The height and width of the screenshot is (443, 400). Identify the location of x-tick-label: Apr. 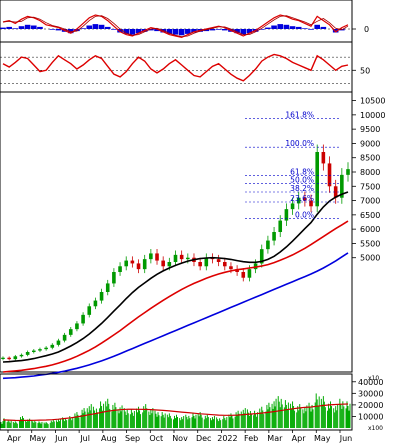
(299, 438).